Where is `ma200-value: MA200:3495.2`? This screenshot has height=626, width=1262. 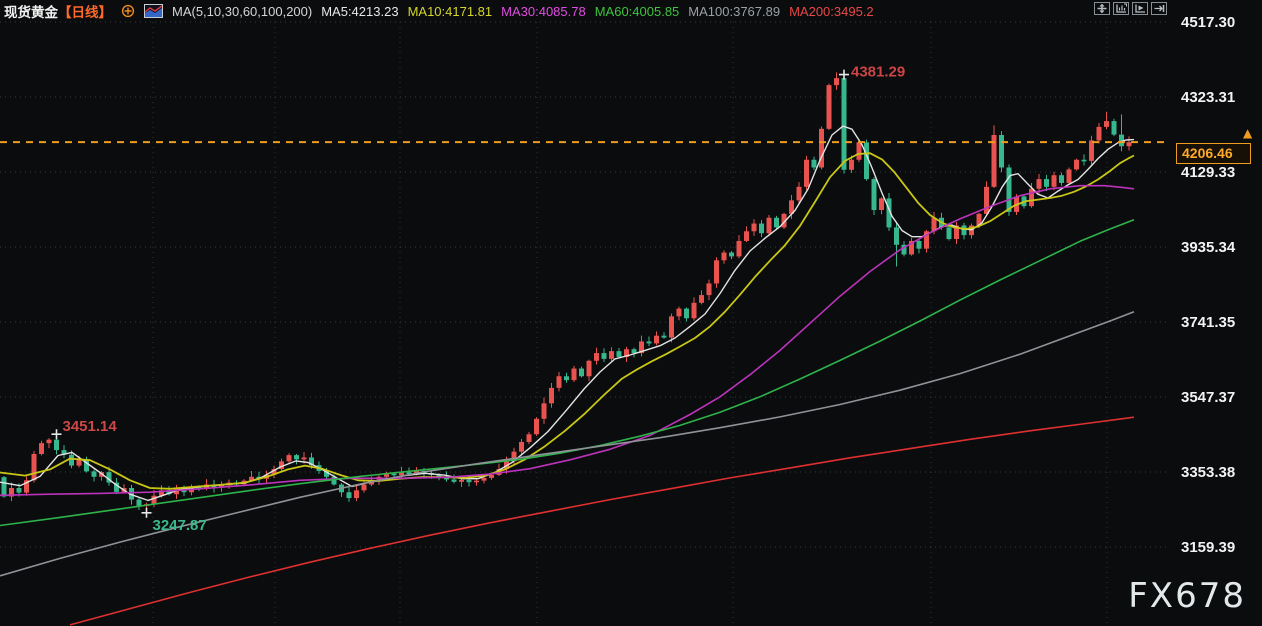 ma200-value: MA200:3495.2 is located at coordinates (831, 11).